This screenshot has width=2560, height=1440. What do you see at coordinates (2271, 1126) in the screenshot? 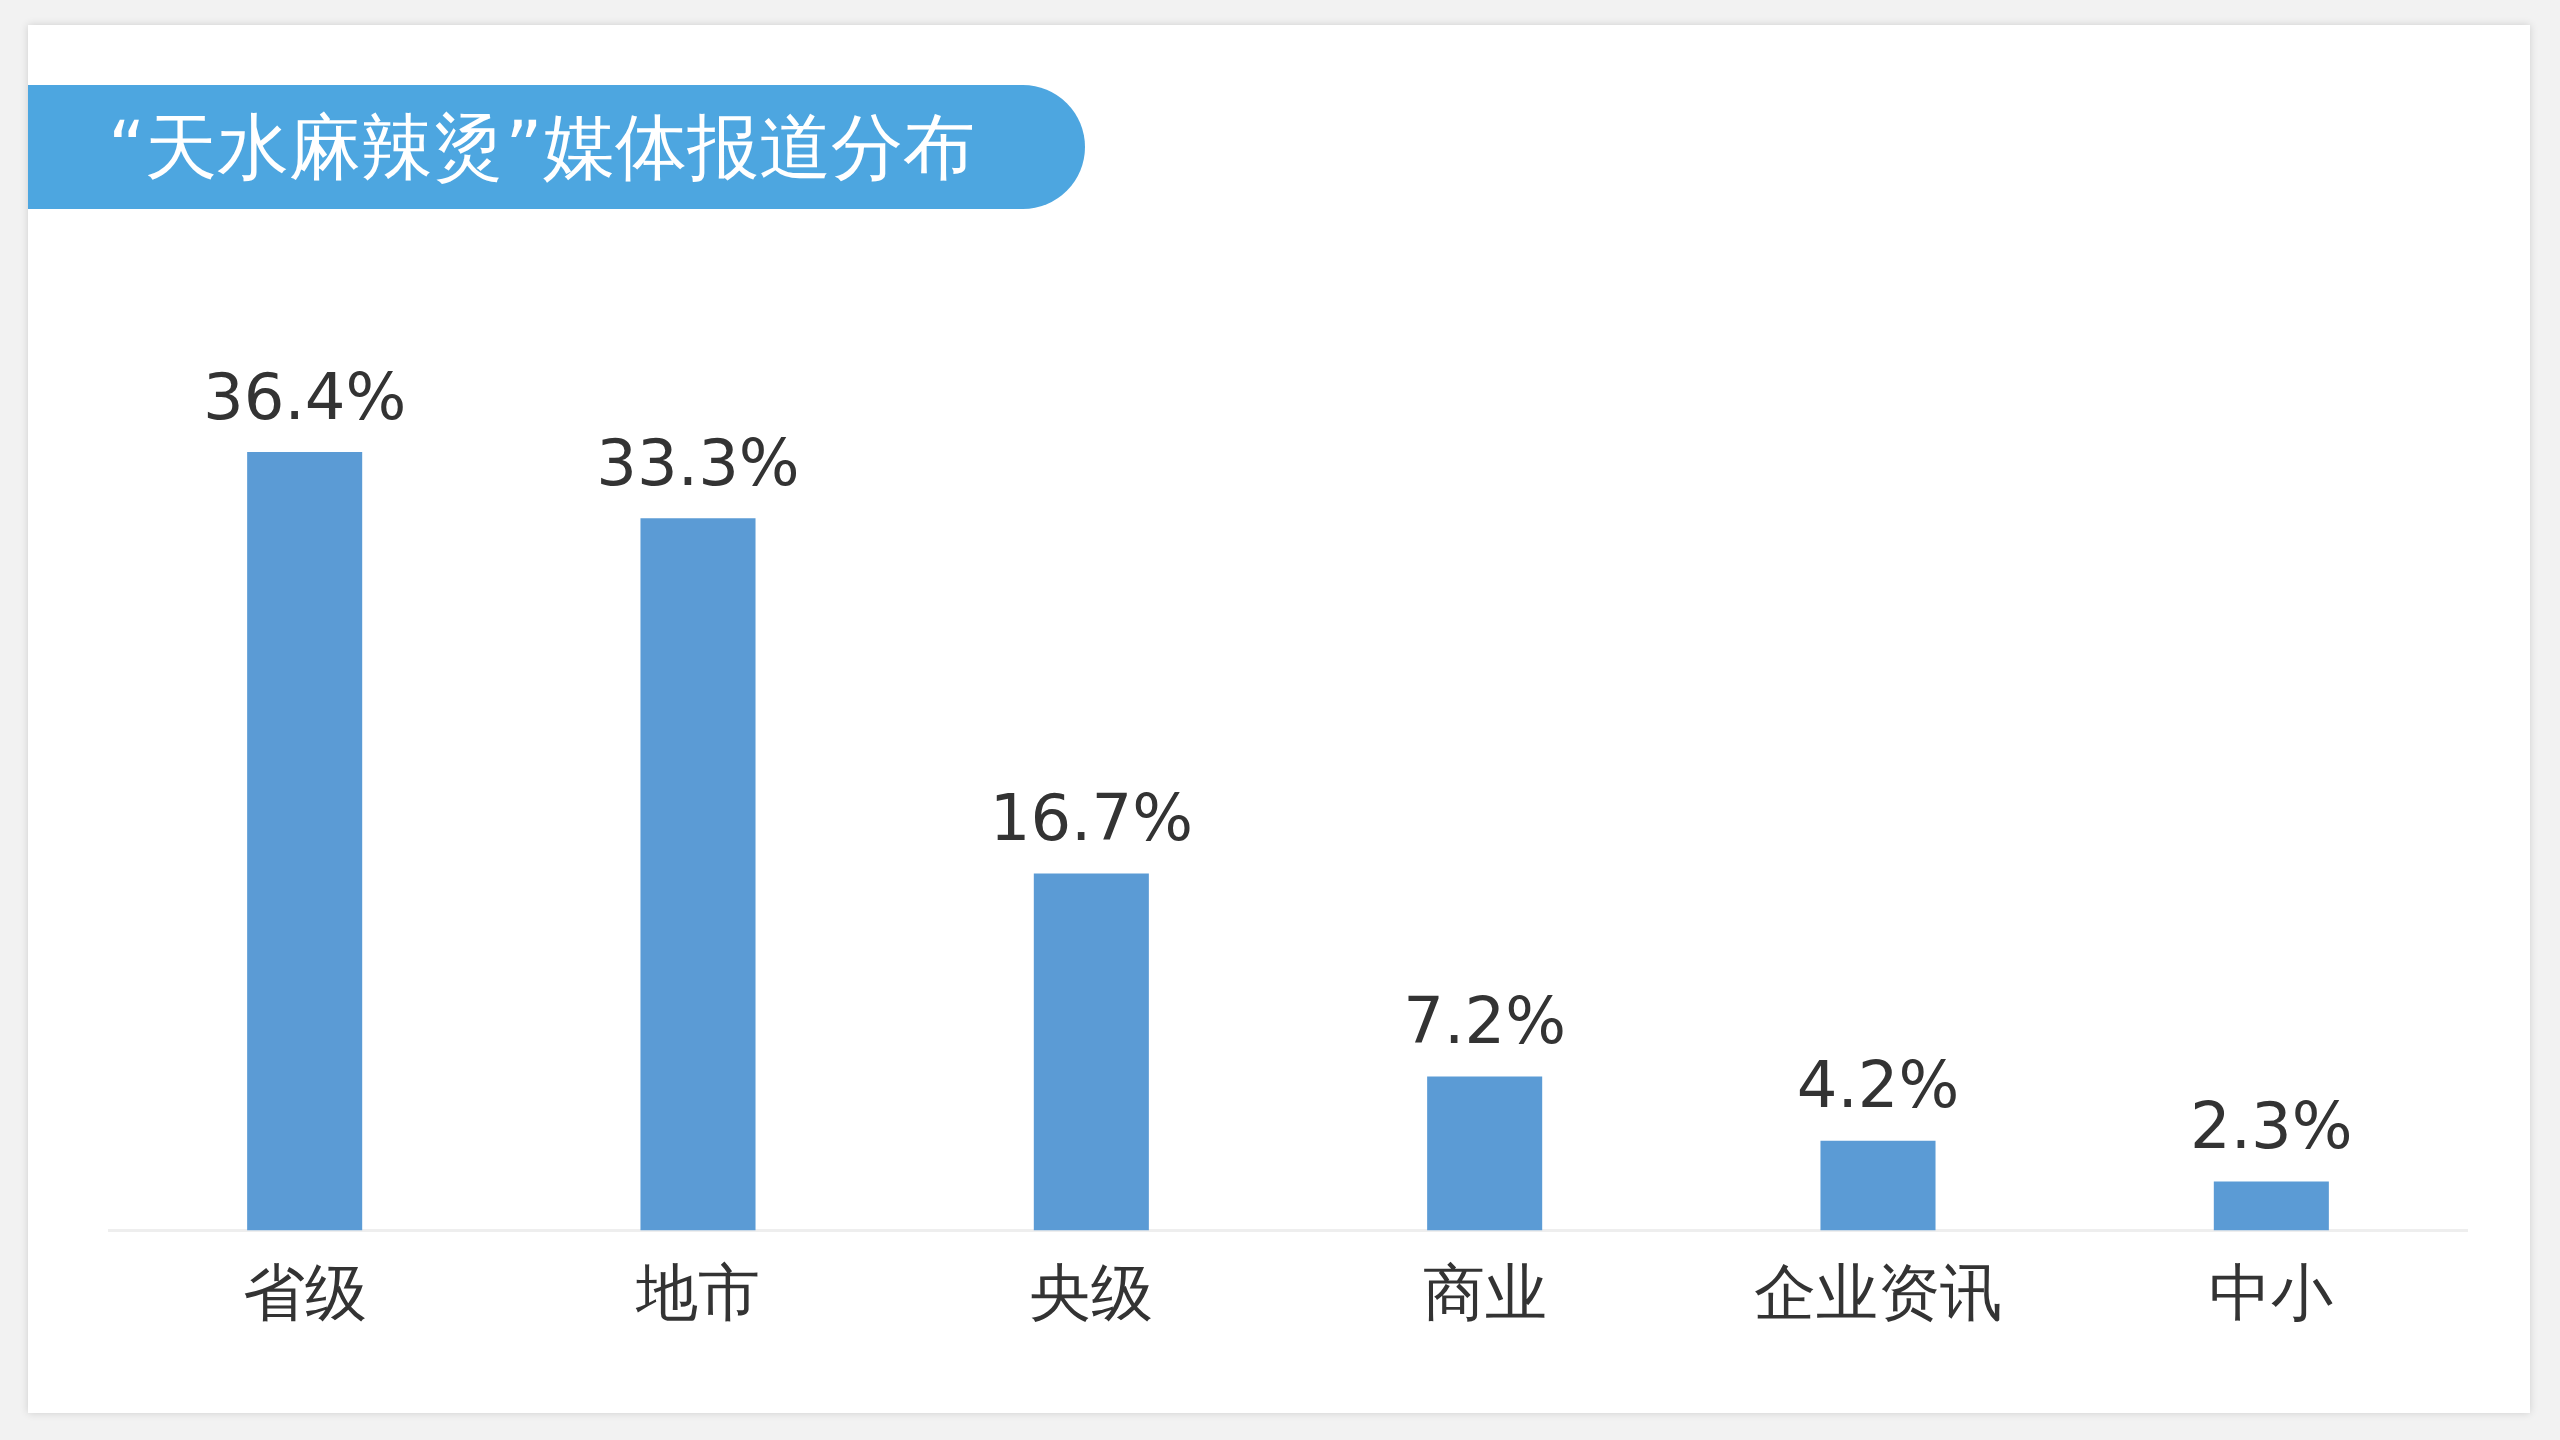
I see `data-label: 2.3%` at bounding box center [2271, 1126].